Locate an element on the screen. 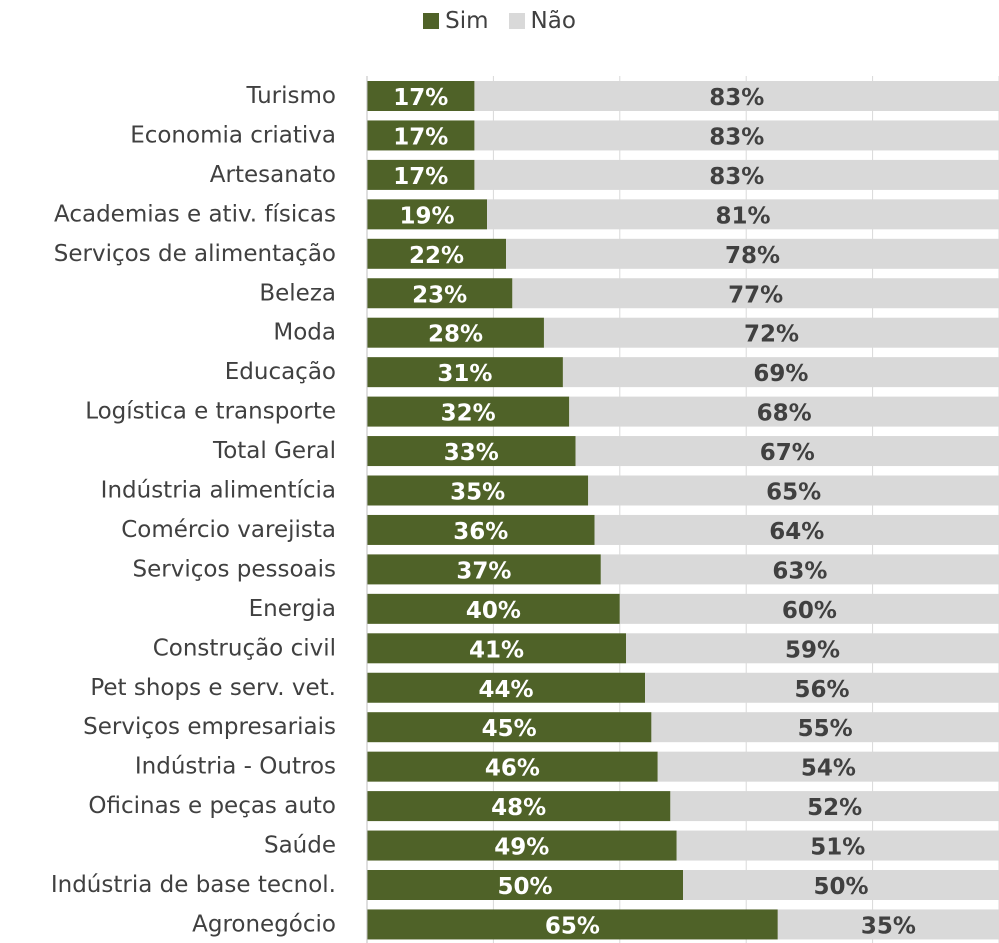 The image size is (999, 943). data-label-sim: 48% is located at coordinates (518, 808).